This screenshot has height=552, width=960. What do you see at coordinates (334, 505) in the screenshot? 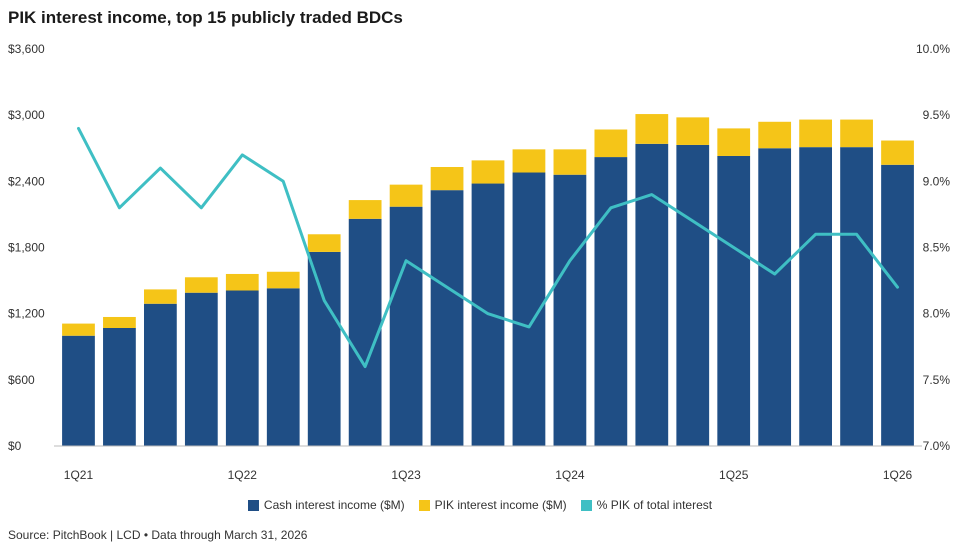
I see `legend-label-cash: Cash interest income ($M)` at bounding box center [334, 505].